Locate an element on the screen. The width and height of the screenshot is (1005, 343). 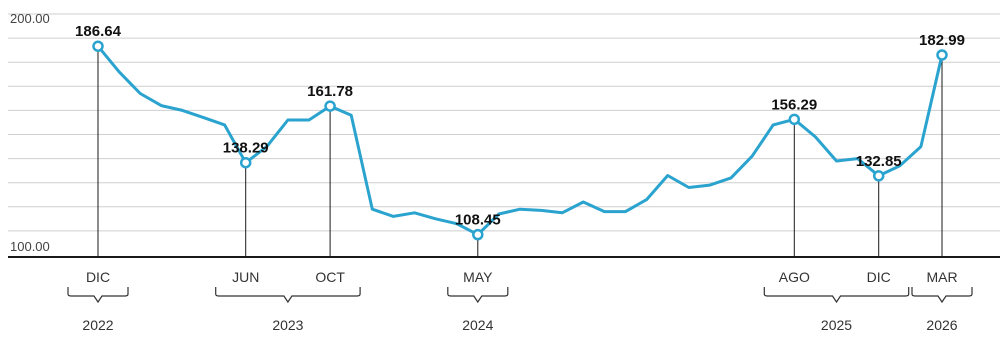
month-label: JUN is located at coordinates (245, 277).